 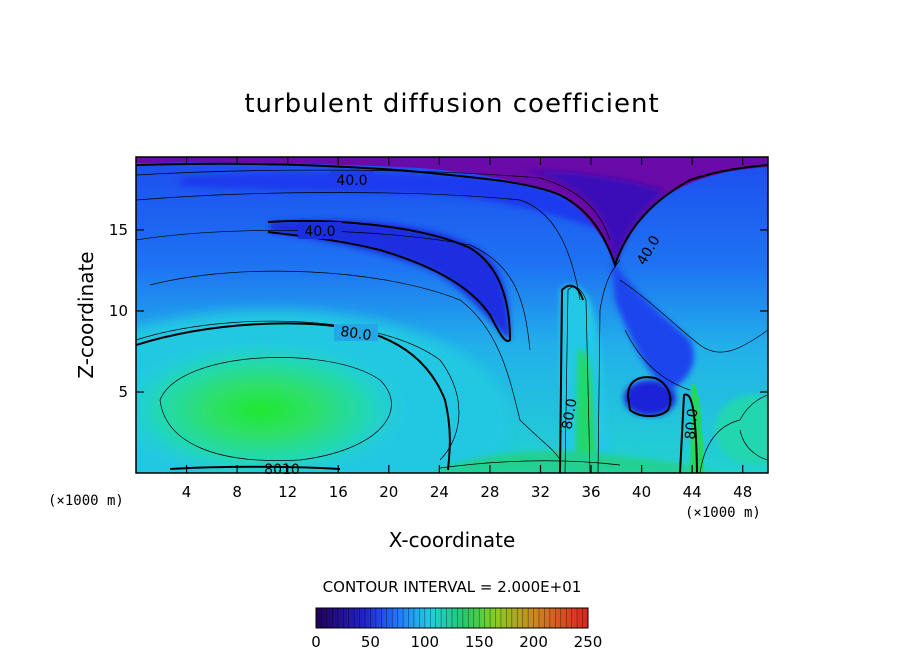 What do you see at coordinates (452, 587) in the screenshot?
I see `contour-interval-text: CONTOUR INTERVAL = 2.000E+01` at bounding box center [452, 587].